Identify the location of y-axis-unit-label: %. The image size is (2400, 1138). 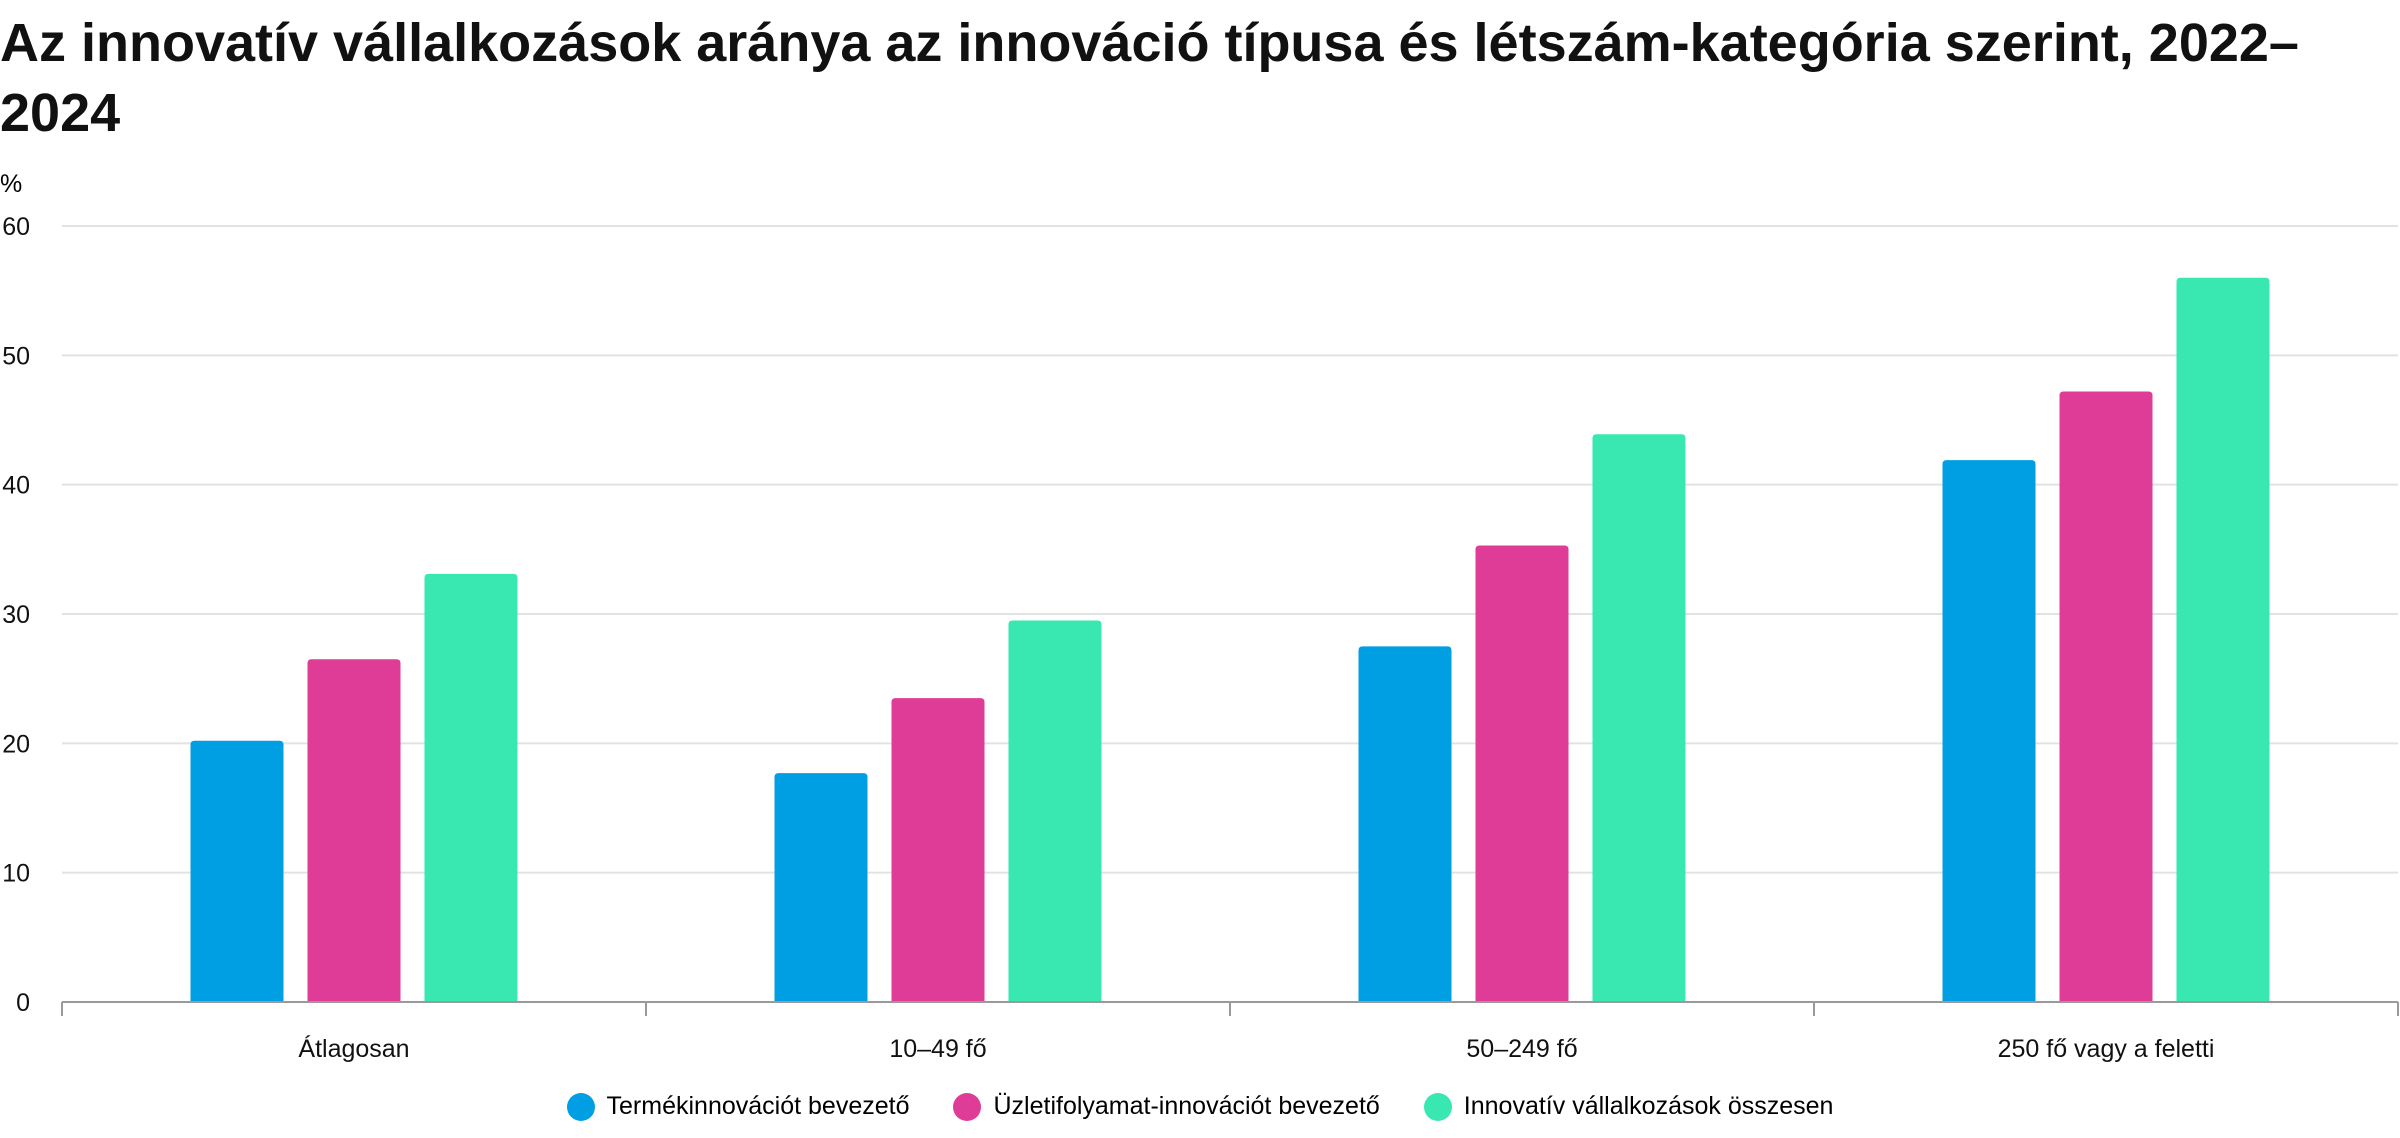
(11, 184).